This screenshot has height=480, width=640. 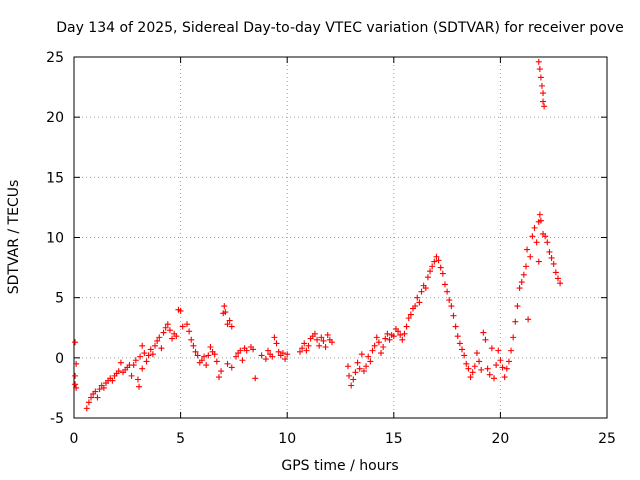 I want to click on y-tick-label: 15, so click(x=55, y=178).